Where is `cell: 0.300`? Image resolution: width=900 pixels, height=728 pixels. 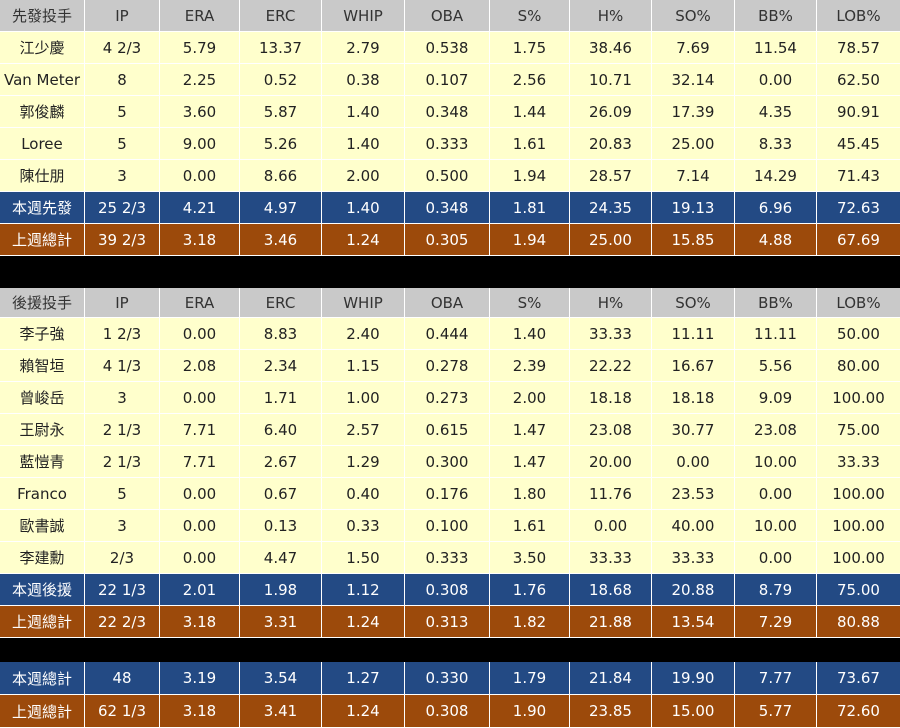
cell: 0.300 is located at coordinates (447, 462).